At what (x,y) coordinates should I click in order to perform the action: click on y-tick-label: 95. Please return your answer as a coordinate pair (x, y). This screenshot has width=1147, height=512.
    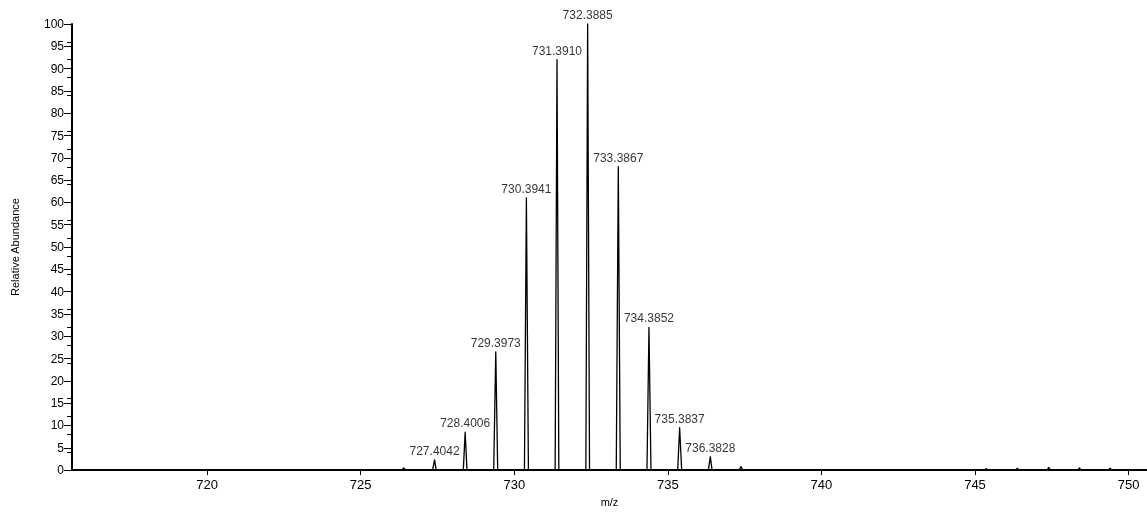
    Looking at the image, I should click on (57, 46).